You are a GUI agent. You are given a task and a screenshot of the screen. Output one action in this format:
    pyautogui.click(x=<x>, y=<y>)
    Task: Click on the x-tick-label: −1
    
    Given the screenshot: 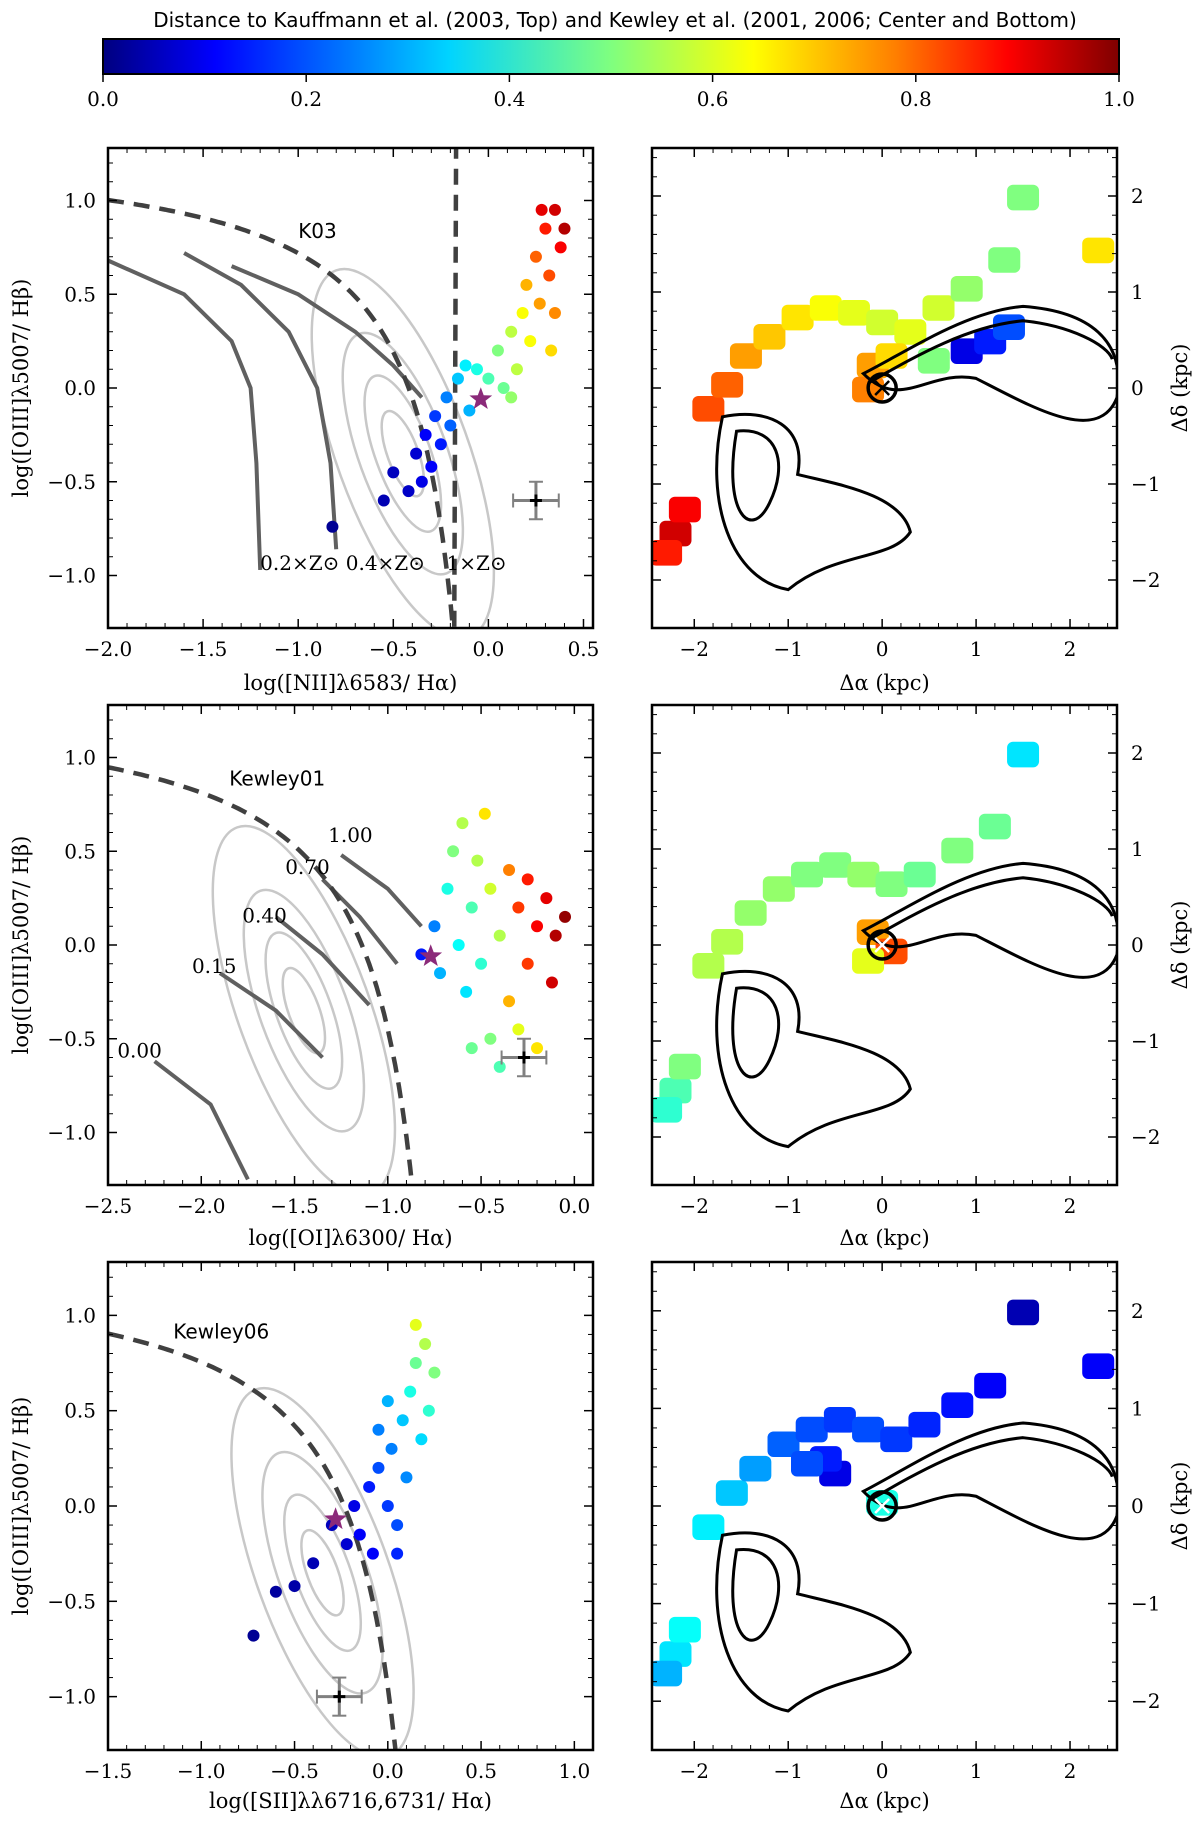 What is the action you would take?
    pyautogui.click(x=787, y=649)
    